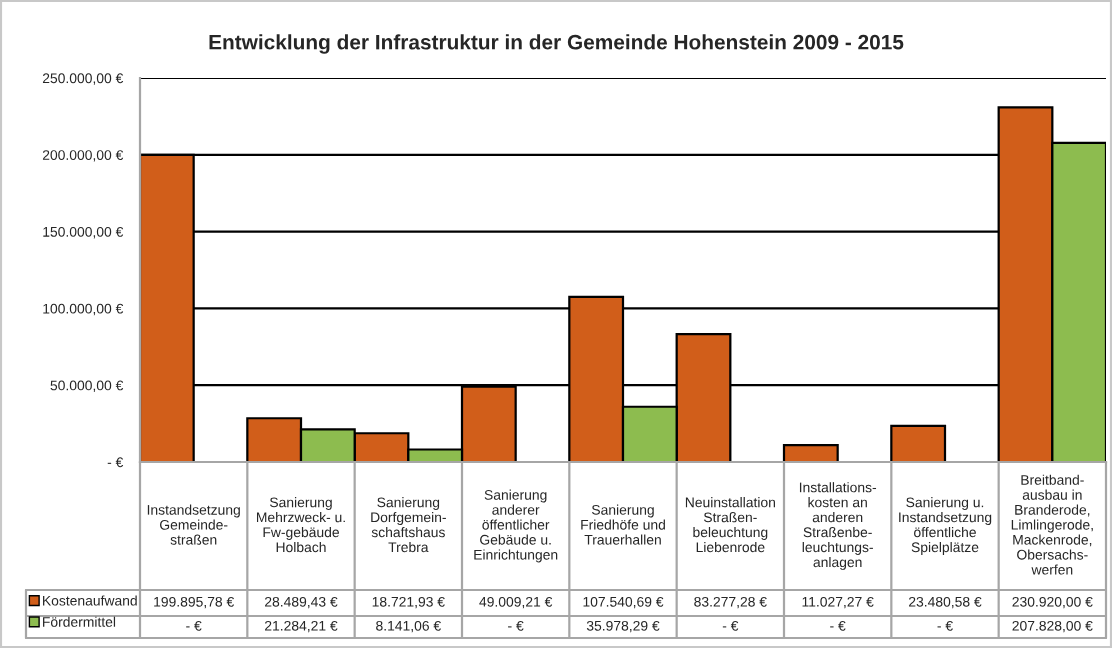  I want to click on chart-title: Entwicklung der Infrastruktur in der Gemeinde Hohenstein 2009 - 2015, so click(556, 44).